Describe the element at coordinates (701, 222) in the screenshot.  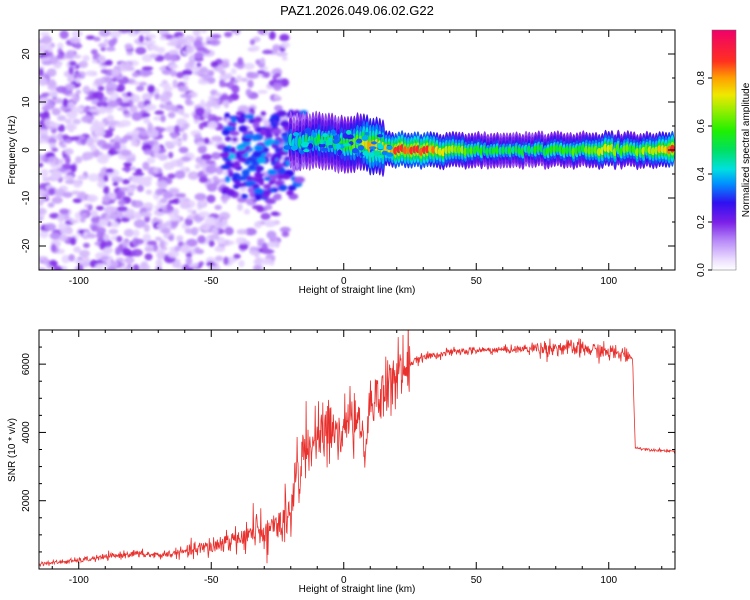
I see `colorbar-tick-label: 0.2` at that location.